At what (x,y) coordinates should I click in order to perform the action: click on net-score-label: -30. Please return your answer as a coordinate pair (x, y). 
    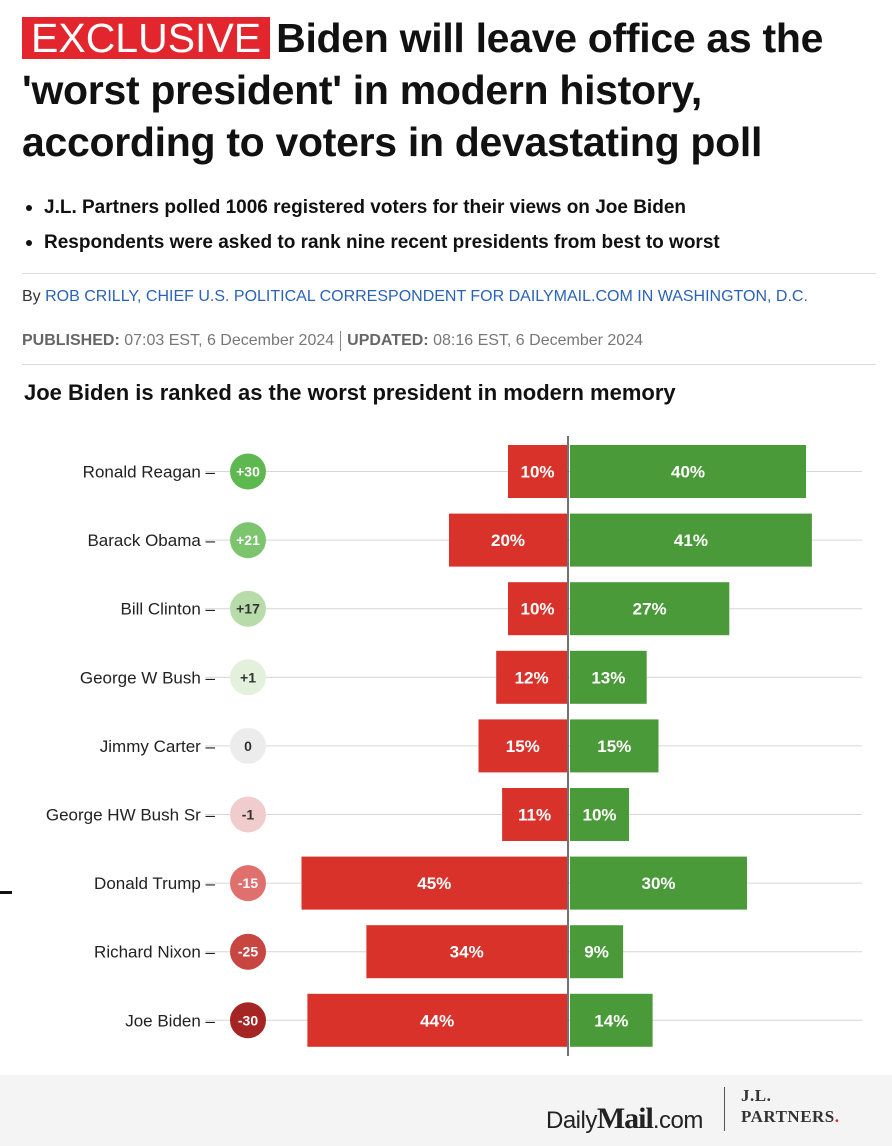
    Looking at the image, I should click on (248, 1020).